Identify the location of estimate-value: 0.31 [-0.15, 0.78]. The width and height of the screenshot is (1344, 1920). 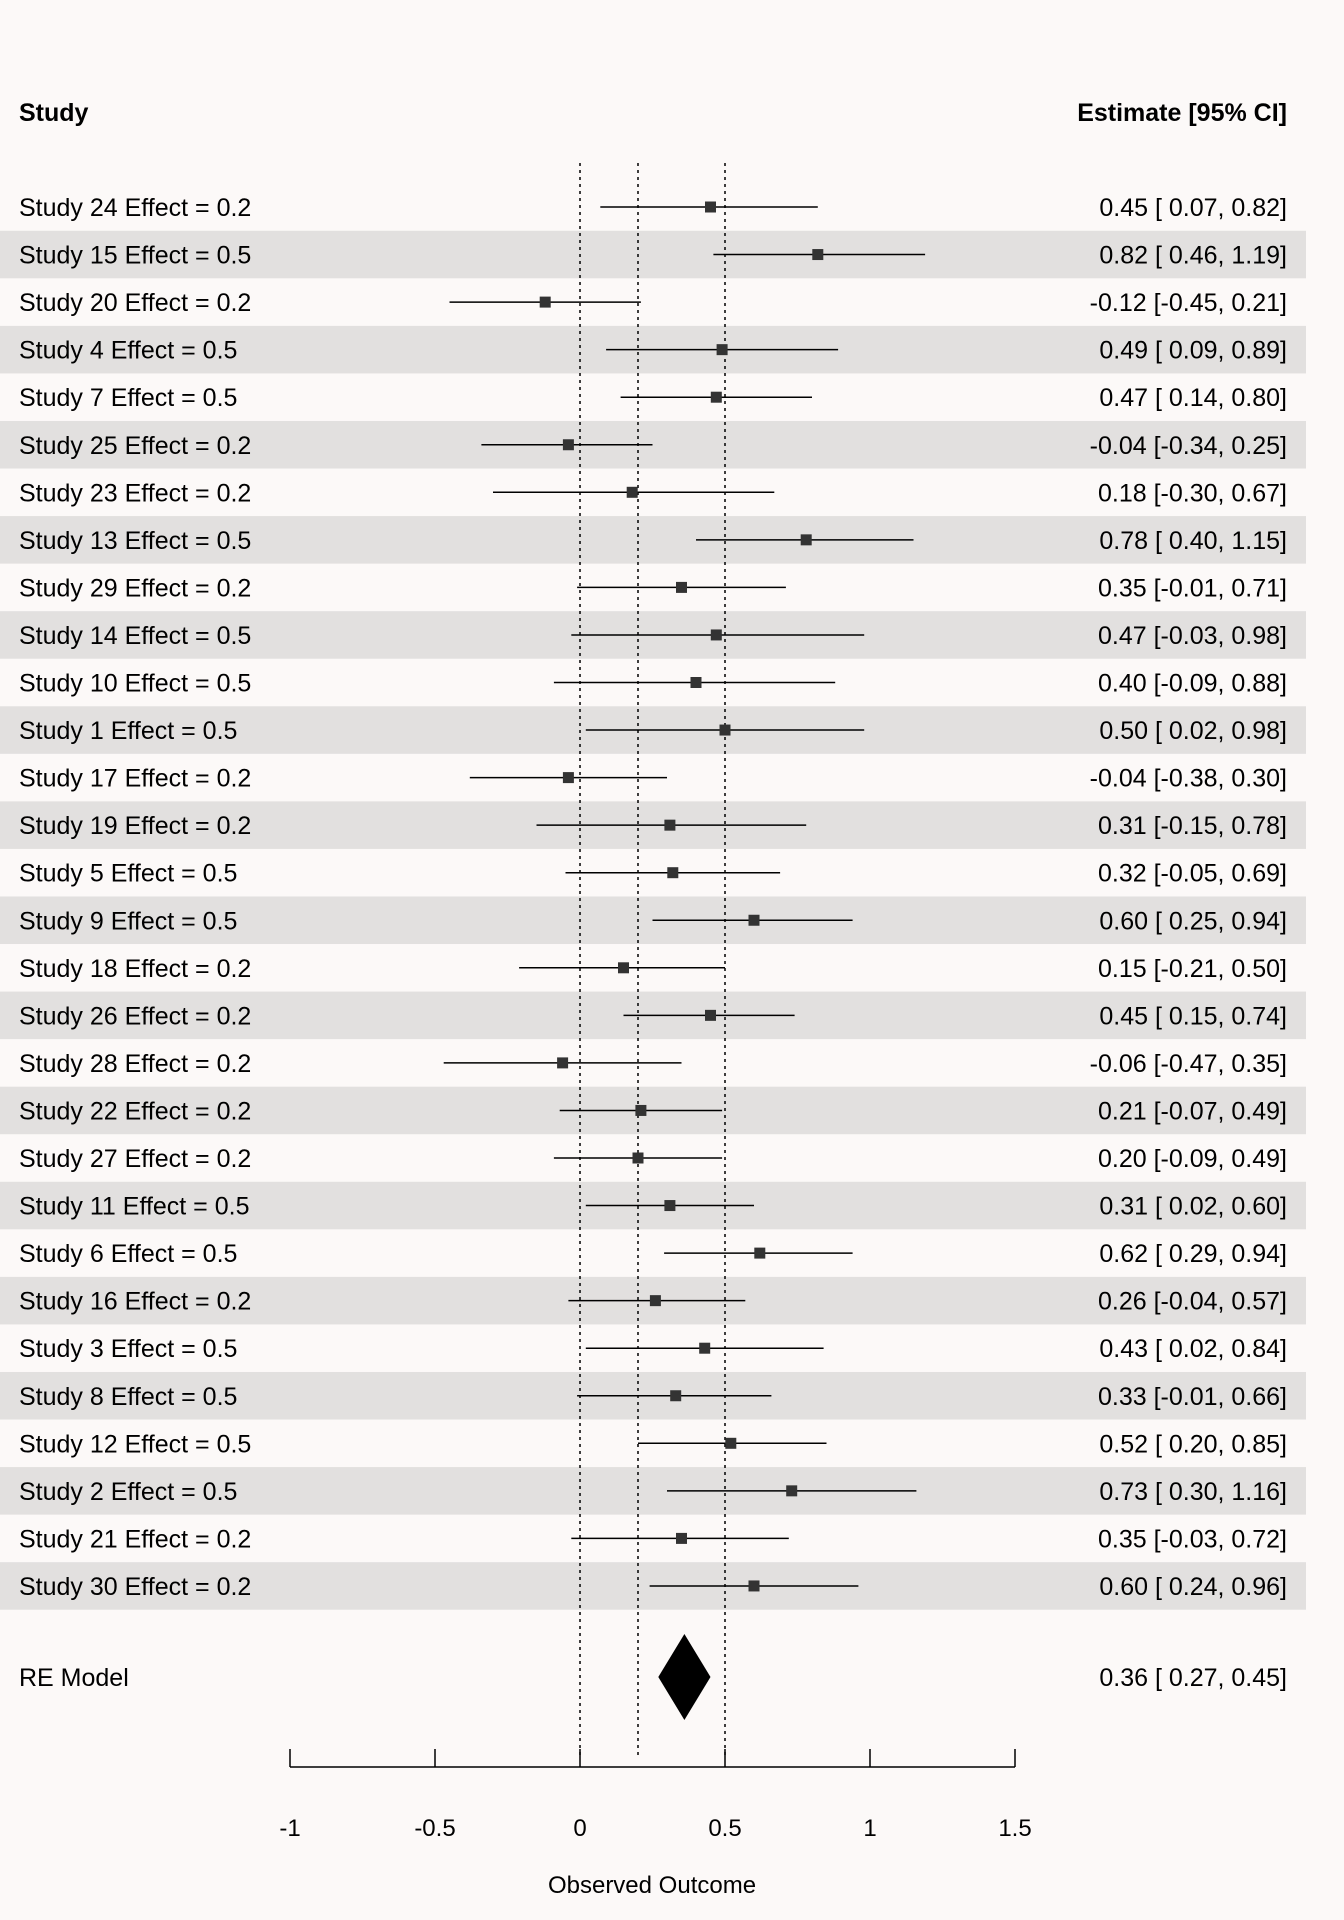
(1192, 826).